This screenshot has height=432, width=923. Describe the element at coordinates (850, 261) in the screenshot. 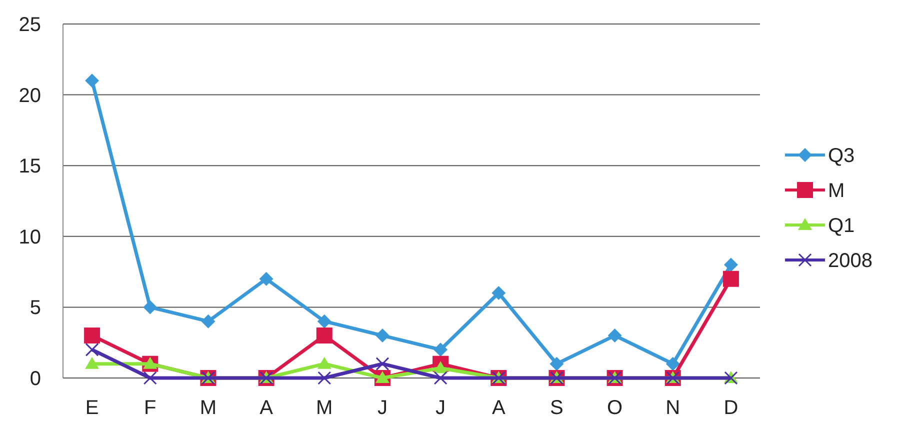

I see `legend-label: 2008` at that location.